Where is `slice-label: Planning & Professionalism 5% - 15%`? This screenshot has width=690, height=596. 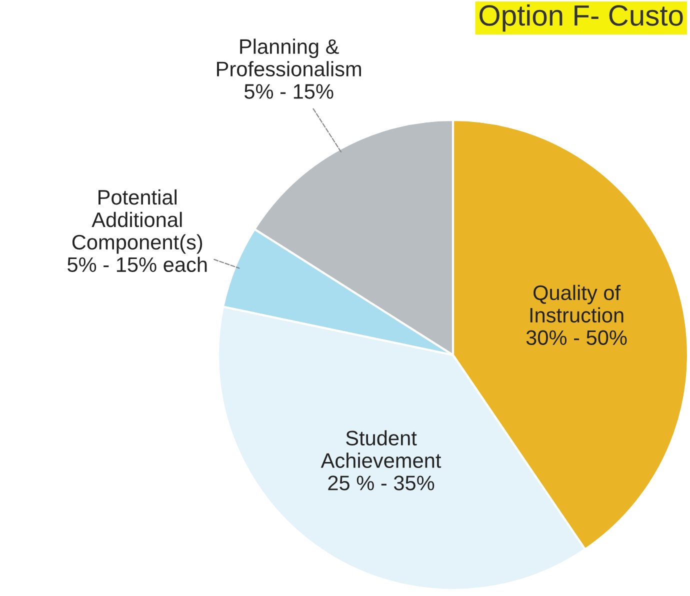
slice-label: Planning & Professionalism 5% - 15% is located at coordinates (289, 68).